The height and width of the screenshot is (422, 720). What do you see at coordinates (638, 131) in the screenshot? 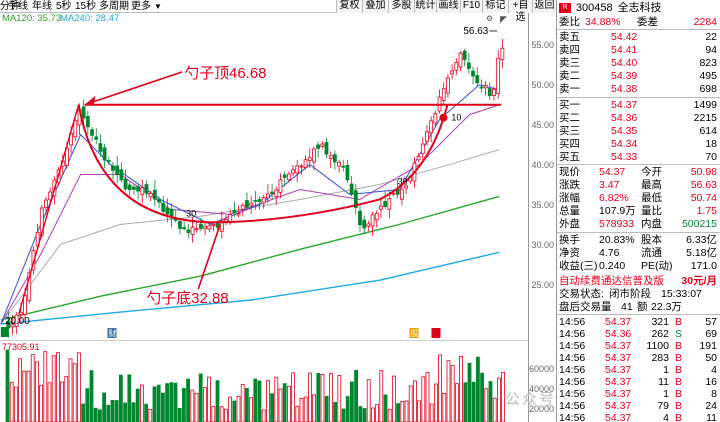
I see `bid-row: 买三 54.35 614` at bounding box center [638, 131].